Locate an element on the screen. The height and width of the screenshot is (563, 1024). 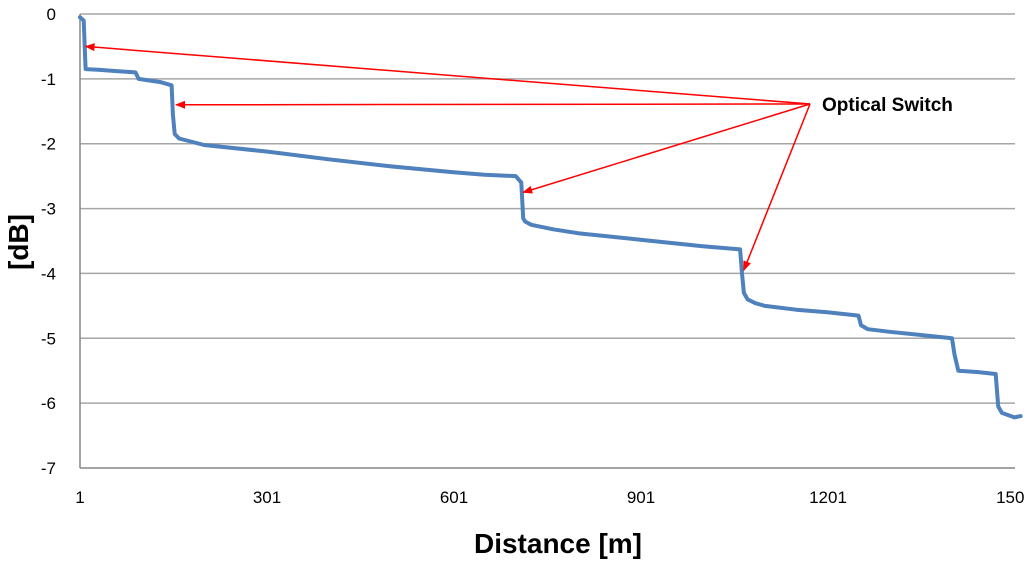
y-tick-label: -7 is located at coordinates (48, 468).